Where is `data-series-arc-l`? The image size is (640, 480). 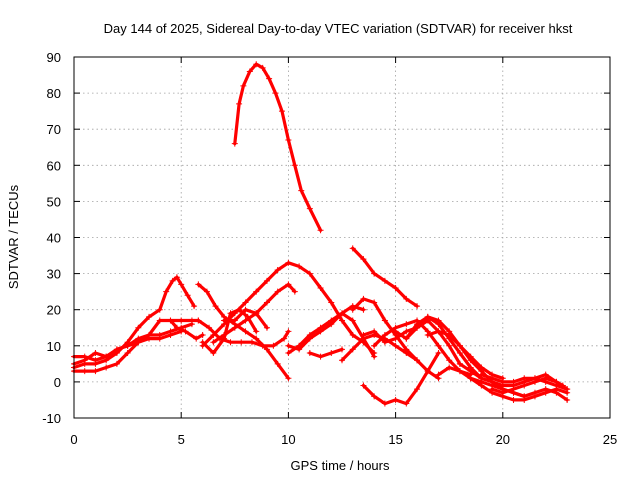 data-series-arc-l is located at coordinates (277, 147).